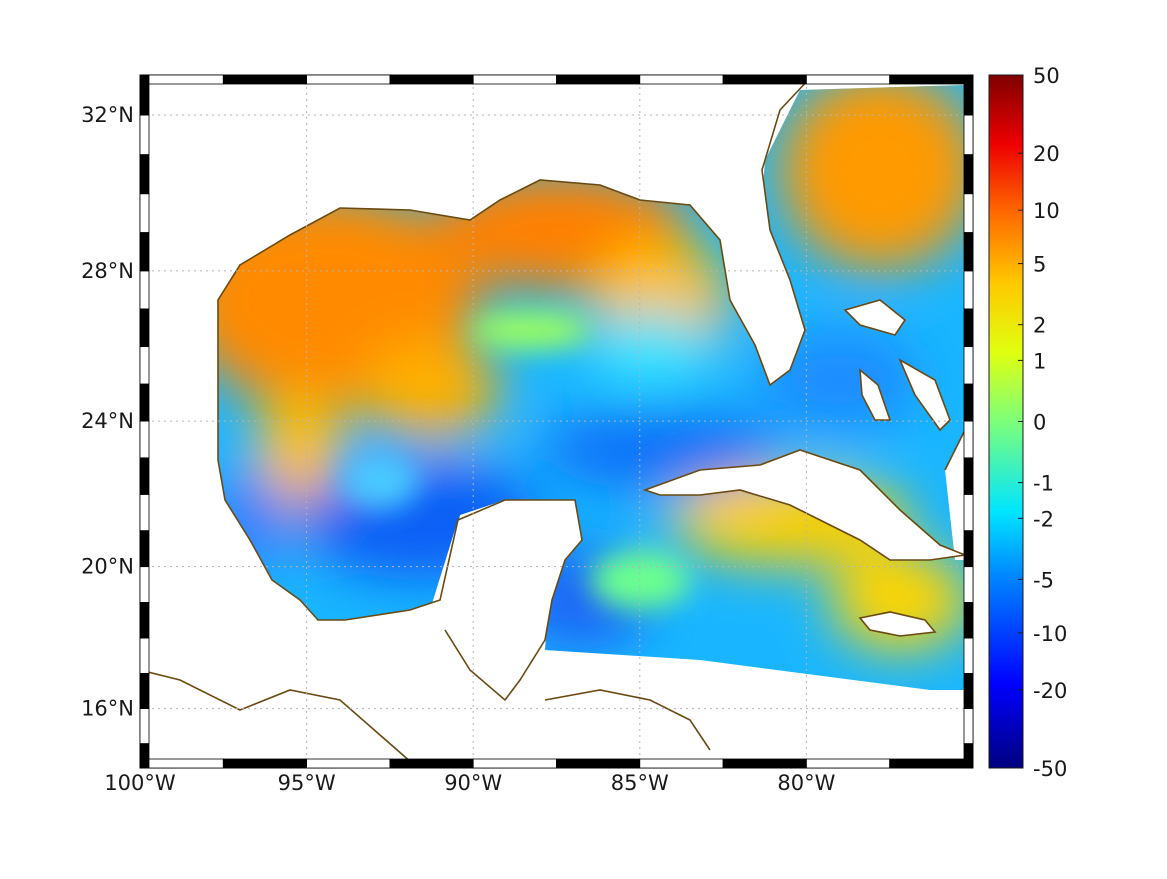  Describe the element at coordinates (107, 567) in the screenshot. I see `lat-label-1: 20°N` at that location.